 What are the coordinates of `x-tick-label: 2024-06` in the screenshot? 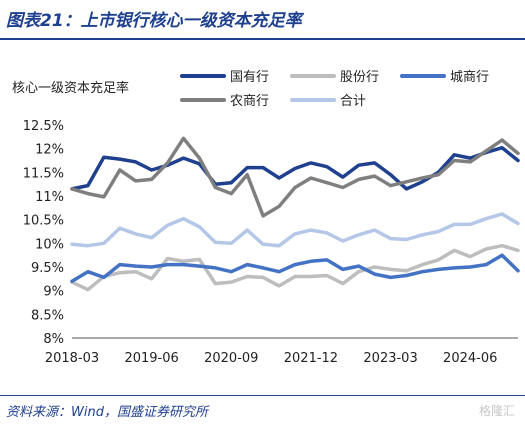 It's located at (470, 358).